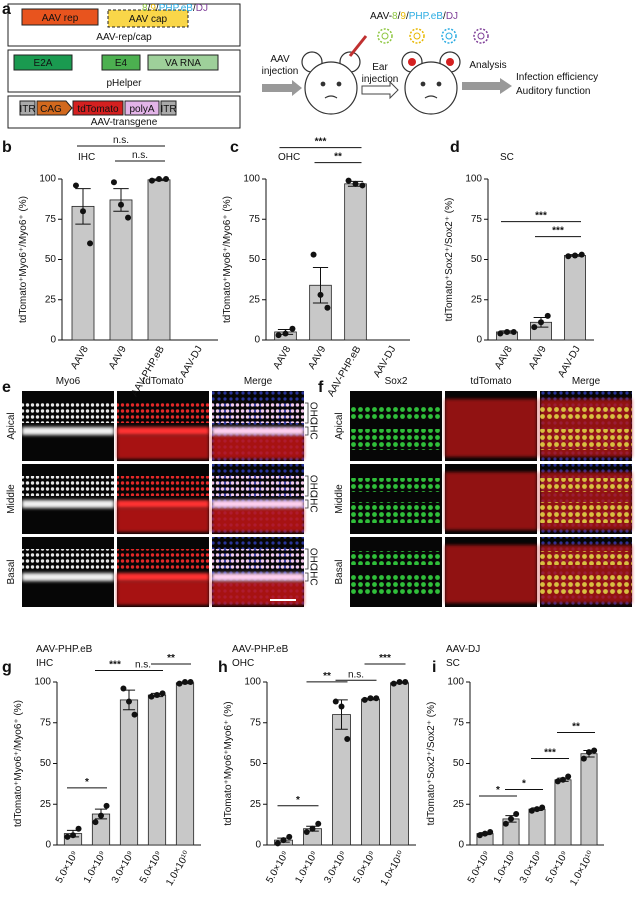 The image size is (640, 916). Describe the element at coordinates (507, 157) in the screenshot. I see `chart-title: SC` at that location.